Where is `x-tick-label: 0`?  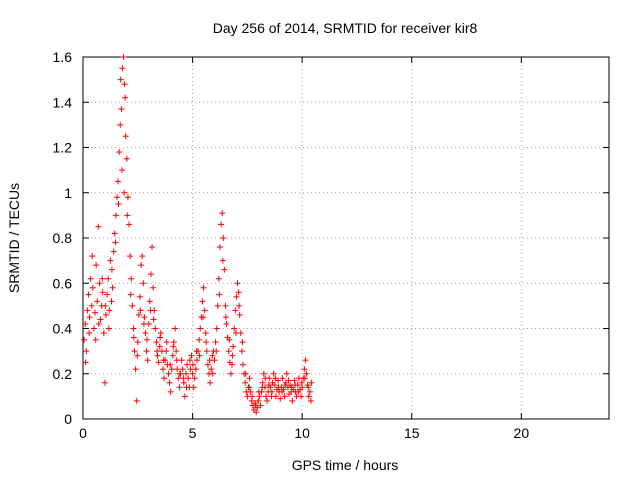 x-tick-label: 0 is located at coordinates (83, 433).